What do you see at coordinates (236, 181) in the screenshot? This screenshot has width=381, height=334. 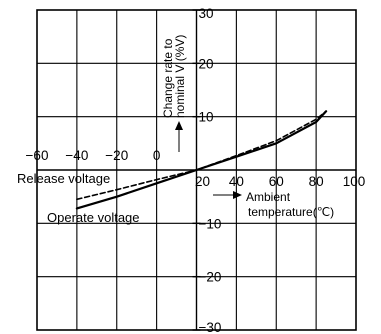 I see `x-tick-label: 40` at bounding box center [236, 181].